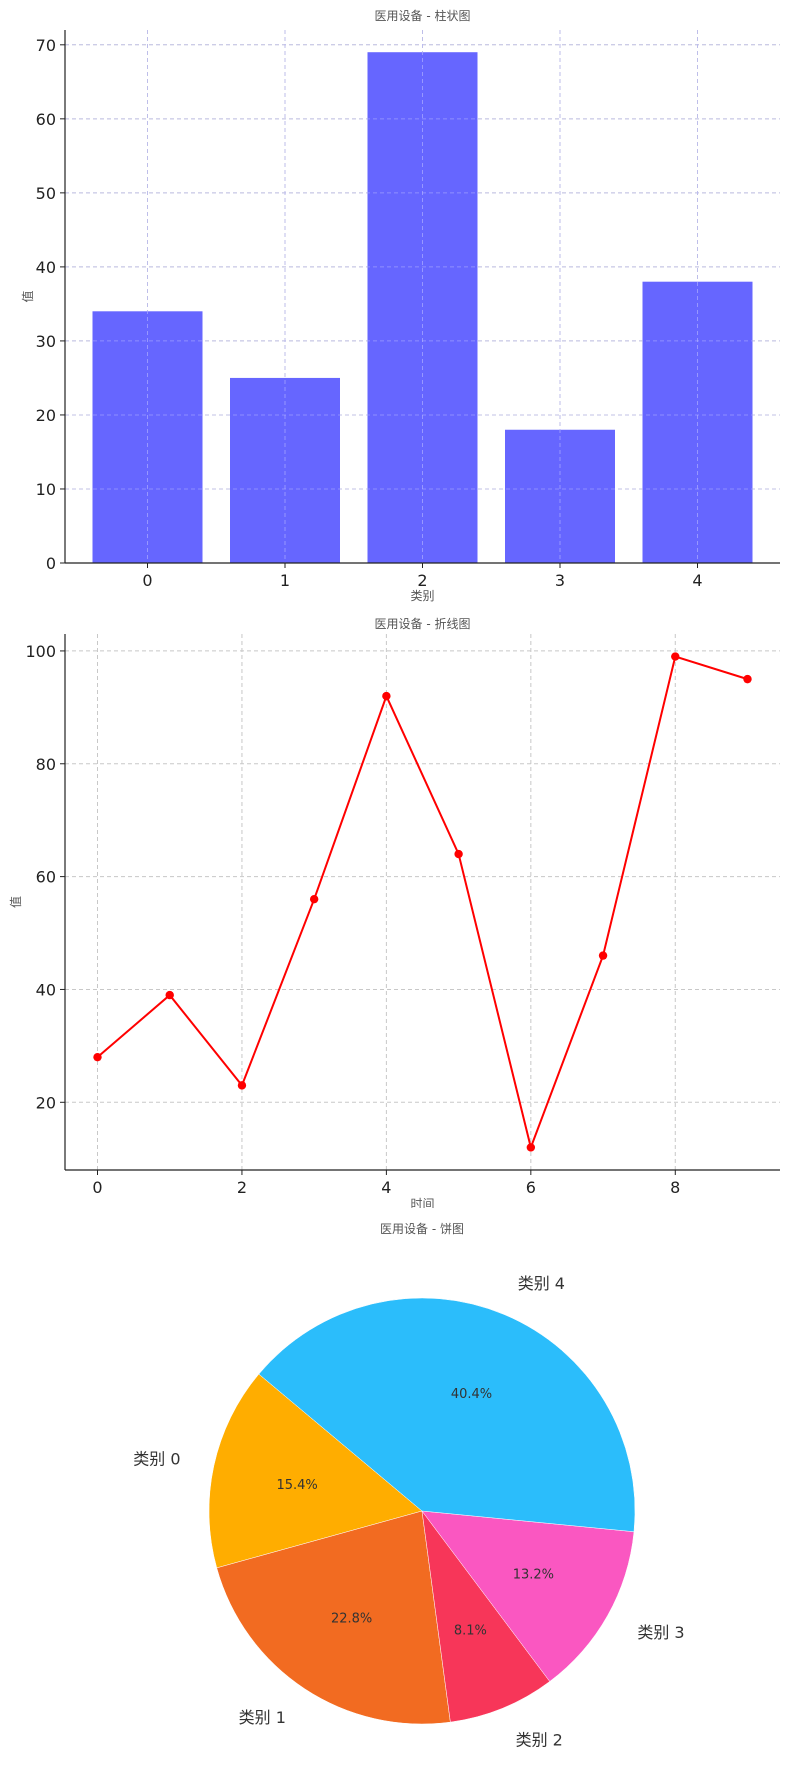 The width and height of the screenshot is (790, 1790). Describe the element at coordinates (423, 623) in the screenshot. I see `chart-title: 医用设备 - 折线图` at that location.